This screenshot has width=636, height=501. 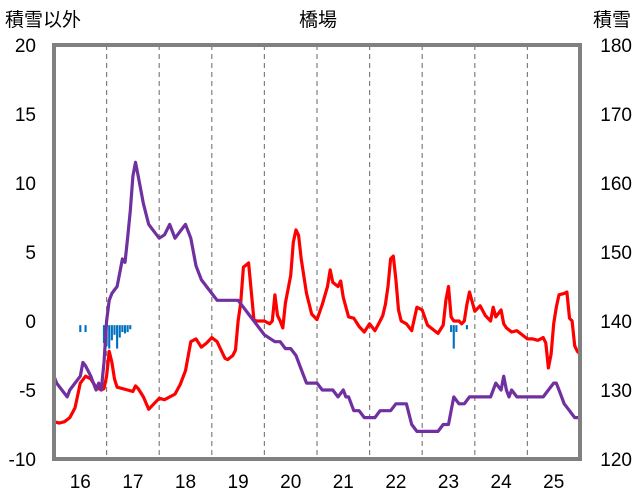 What do you see at coordinates (553, 482) in the screenshot?
I see `x-tick-label: 25` at bounding box center [553, 482].